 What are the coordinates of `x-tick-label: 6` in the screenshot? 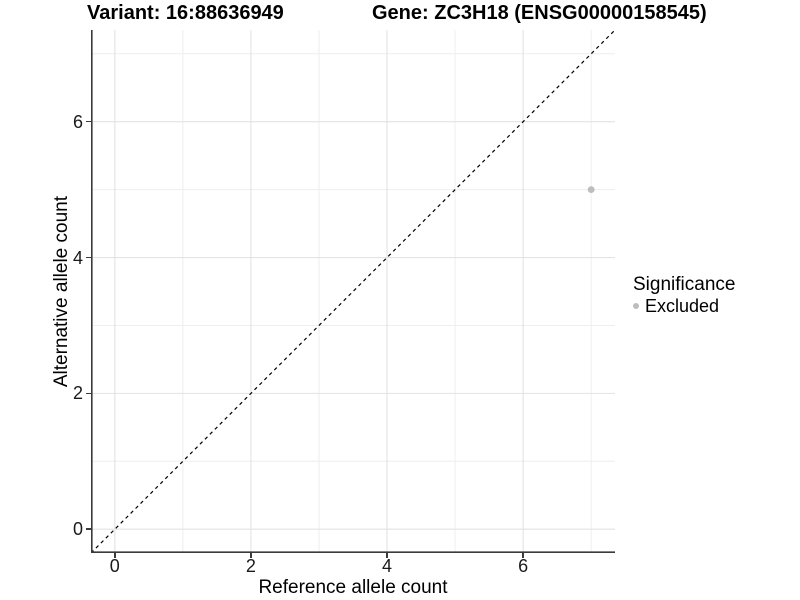 It's located at (523, 566).